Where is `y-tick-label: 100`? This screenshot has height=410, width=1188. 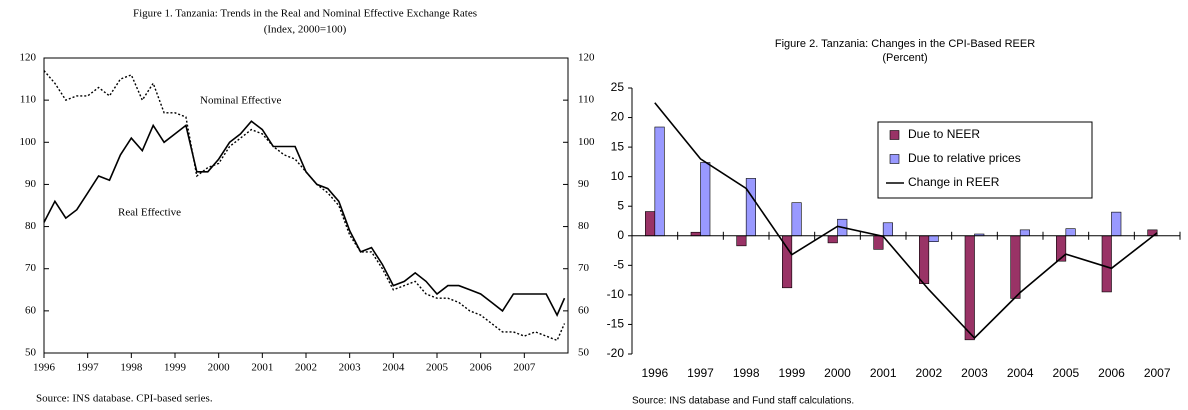
y-tick-label: 100 is located at coordinates (28, 142).